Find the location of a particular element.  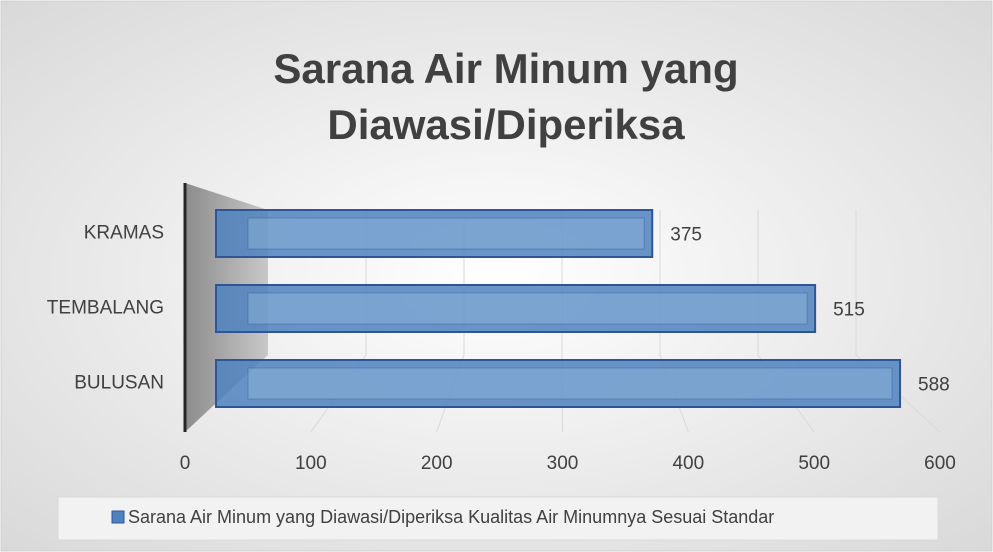

legend-swatch is located at coordinates (118, 517).